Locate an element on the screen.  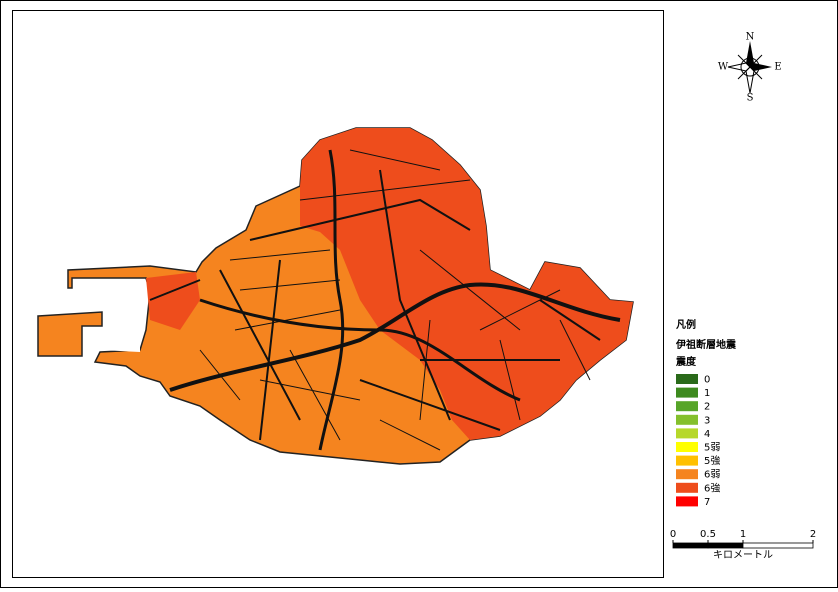
legend-label: 2 is located at coordinates (707, 407).